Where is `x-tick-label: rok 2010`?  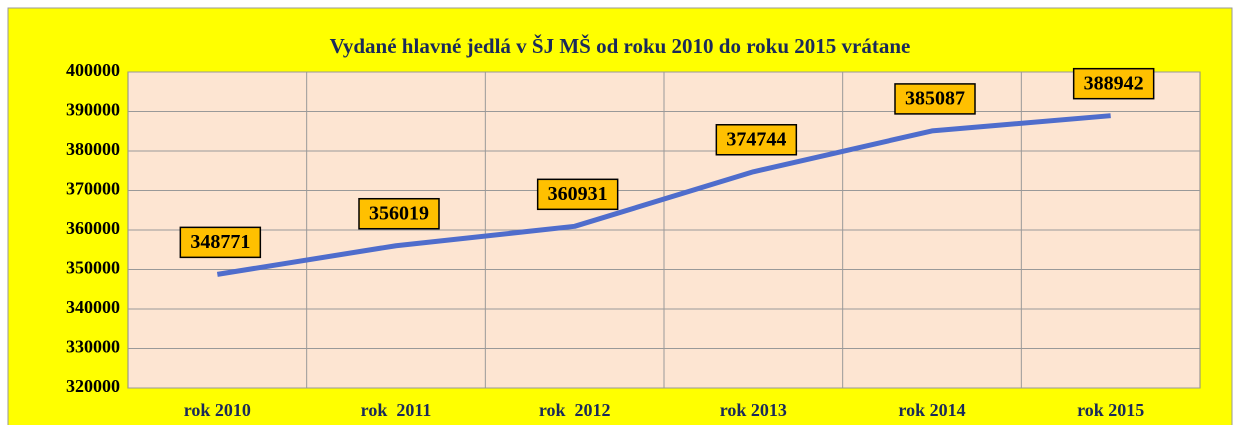 x-tick-label: rok 2010 is located at coordinates (217, 410).